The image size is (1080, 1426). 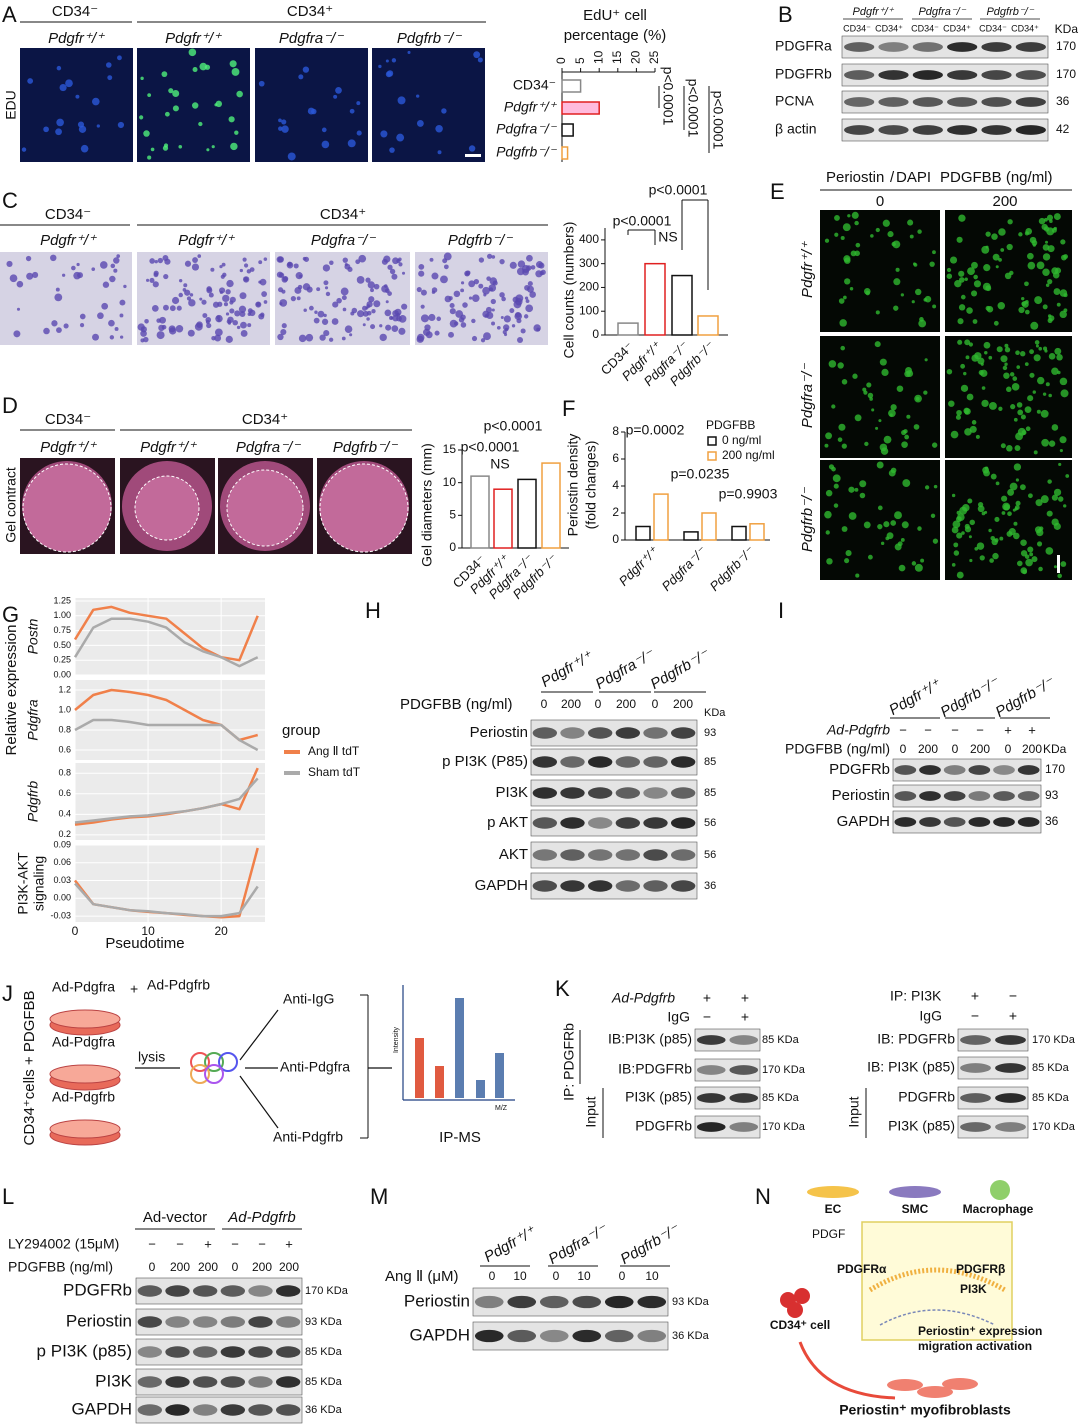 I want to click on label: CD34⁺cells + PDGFBB, so click(x=29, y=1067).